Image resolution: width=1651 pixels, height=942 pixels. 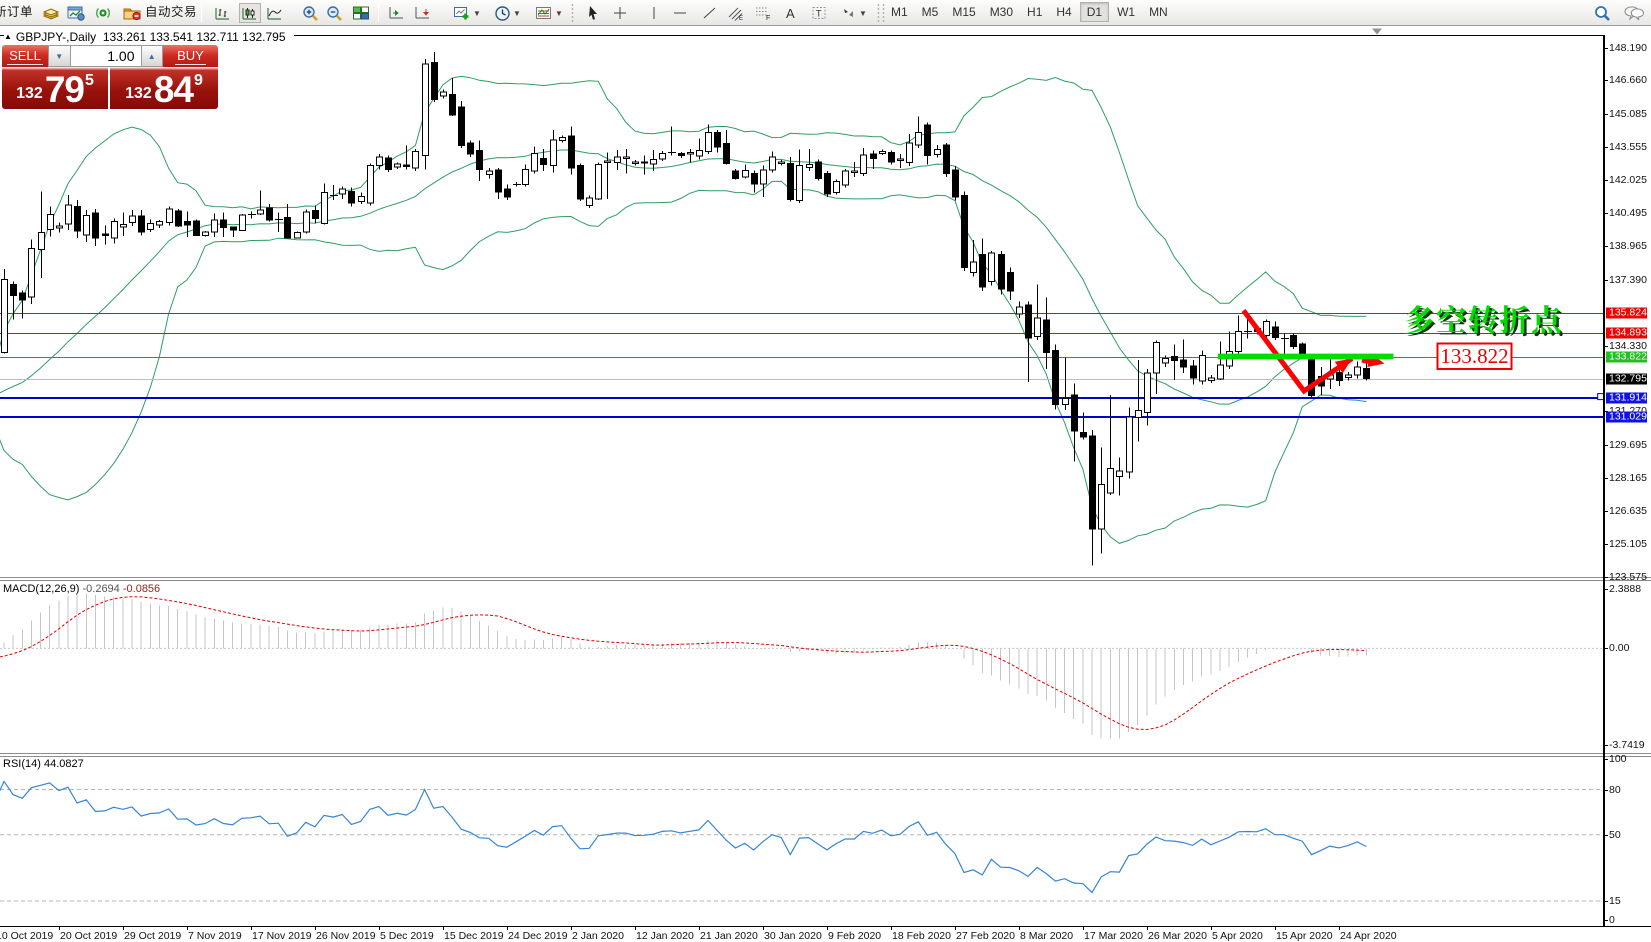 I want to click on indicator-scale-label: 0.00, so click(x=1619, y=648).